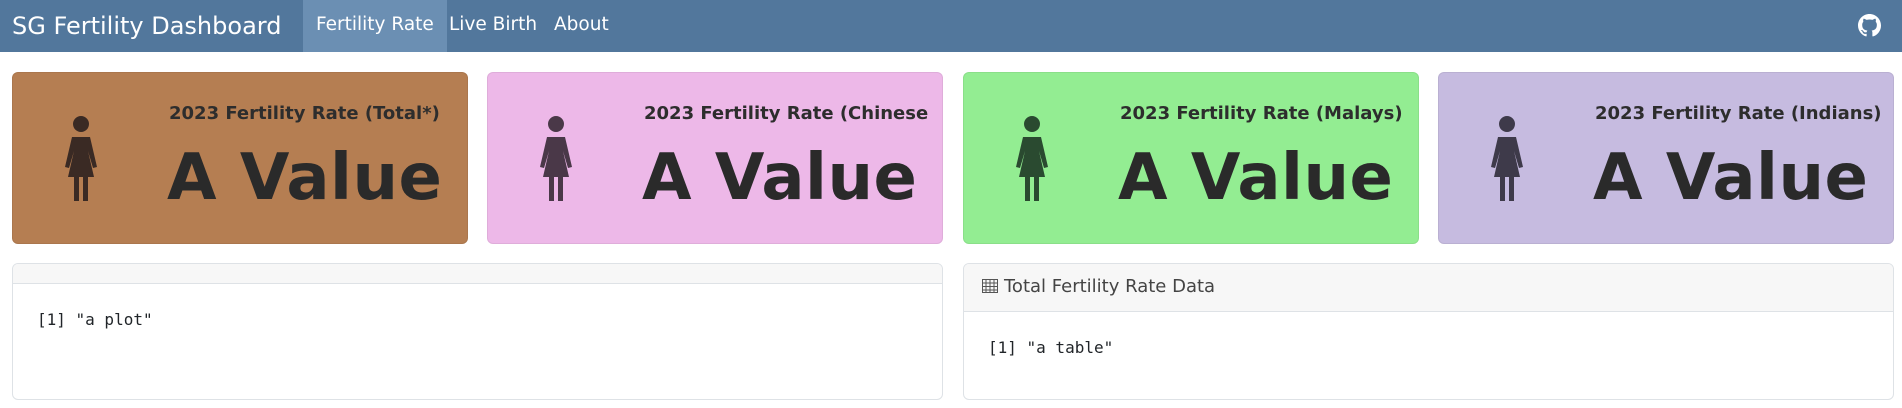  Describe the element at coordinates (1051, 347) in the screenshot. I see `table-output: [1] "a table"` at that location.